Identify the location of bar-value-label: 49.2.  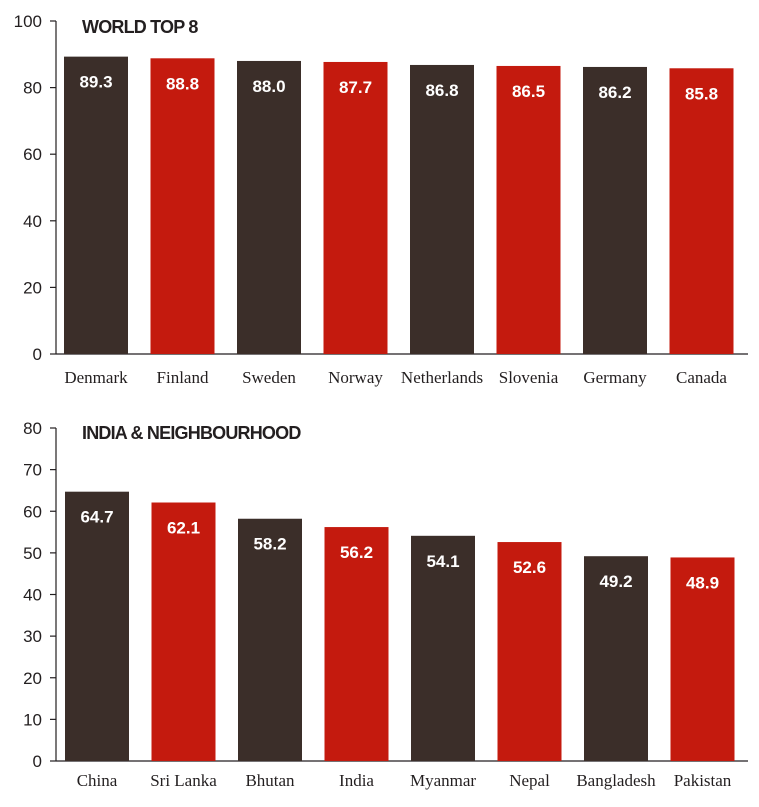
(615, 581).